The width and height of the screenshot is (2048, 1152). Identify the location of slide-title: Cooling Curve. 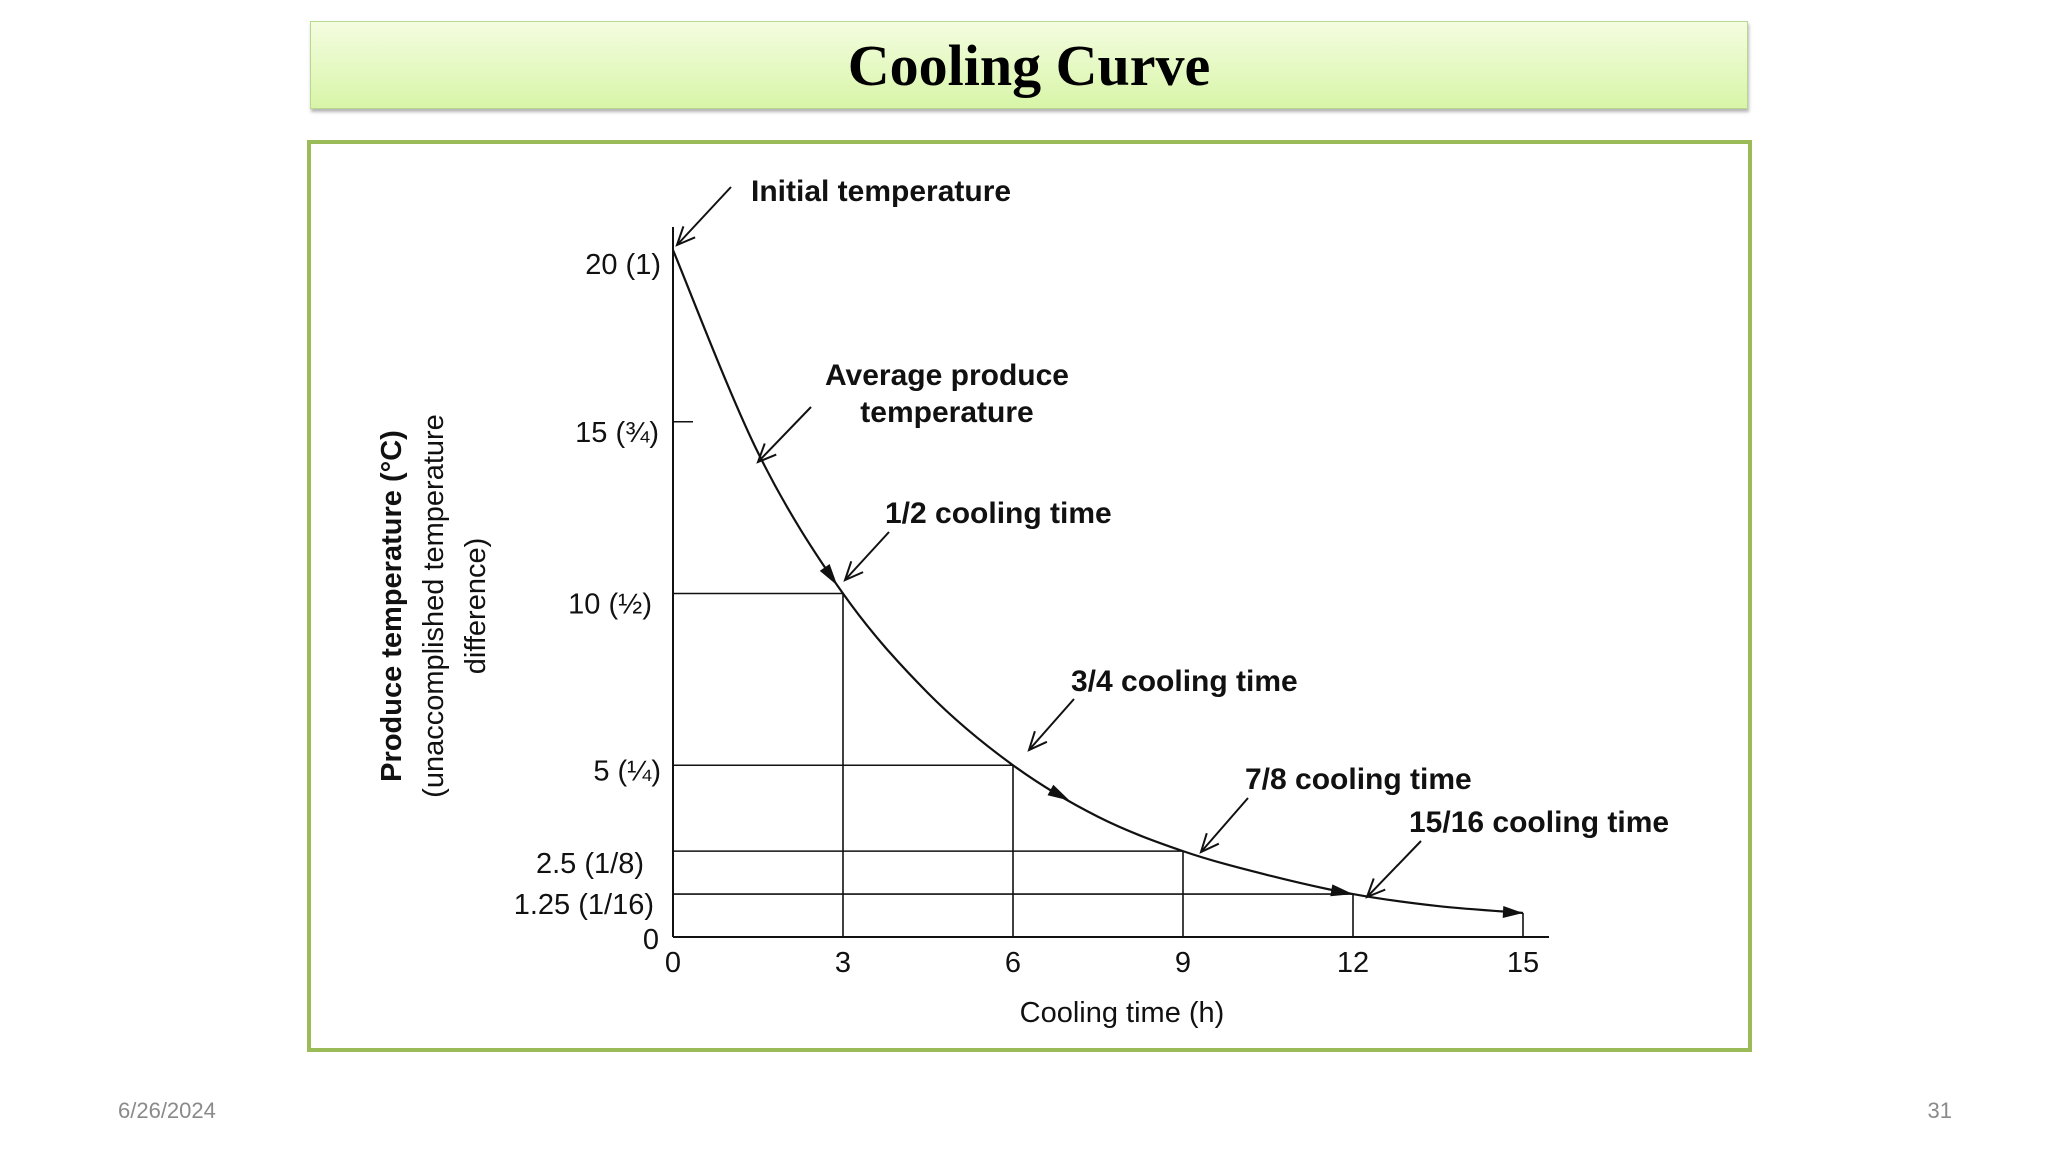
(1029, 65).